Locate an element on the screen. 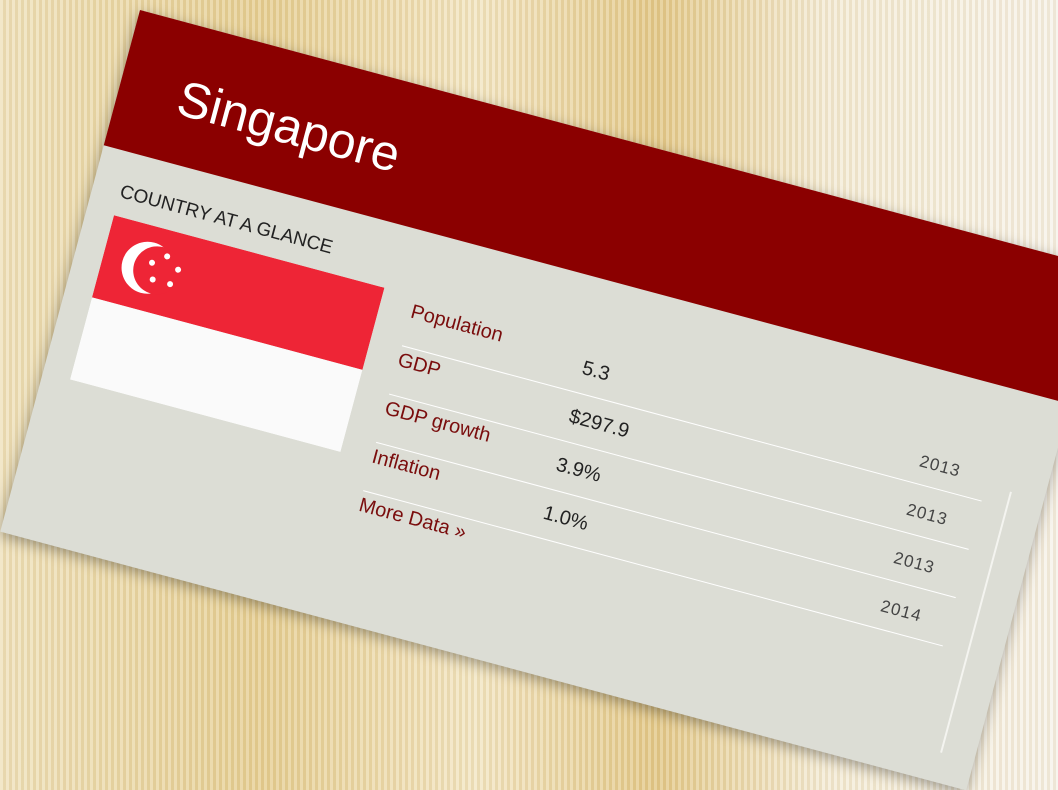 The width and height of the screenshot is (1058, 790). flag is located at coordinates (227, 333).